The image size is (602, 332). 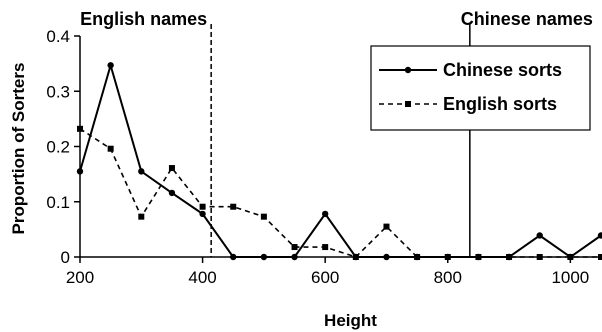 I want to click on y-tick-label: 0.2, so click(x=58, y=147).